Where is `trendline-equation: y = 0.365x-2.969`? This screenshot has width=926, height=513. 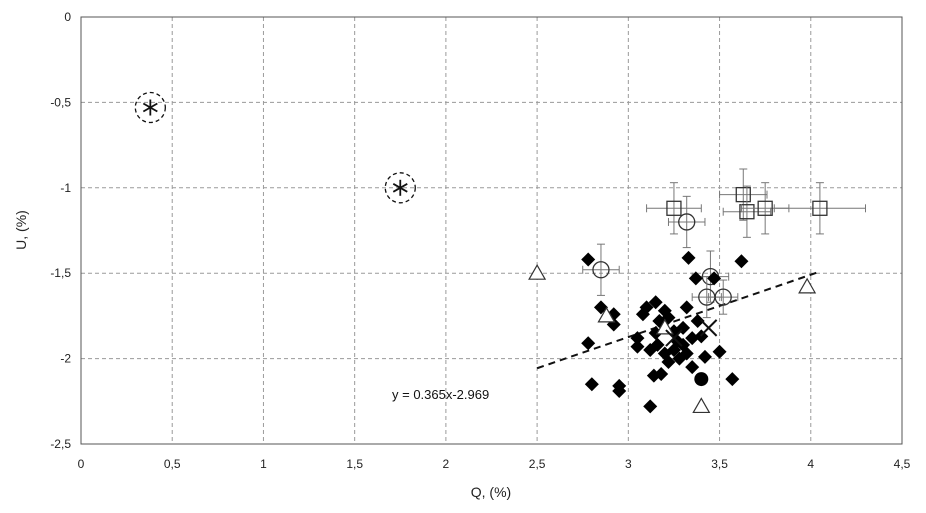 trendline-equation: y = 0.365x-2.969 is located at coordinates (440, 394).